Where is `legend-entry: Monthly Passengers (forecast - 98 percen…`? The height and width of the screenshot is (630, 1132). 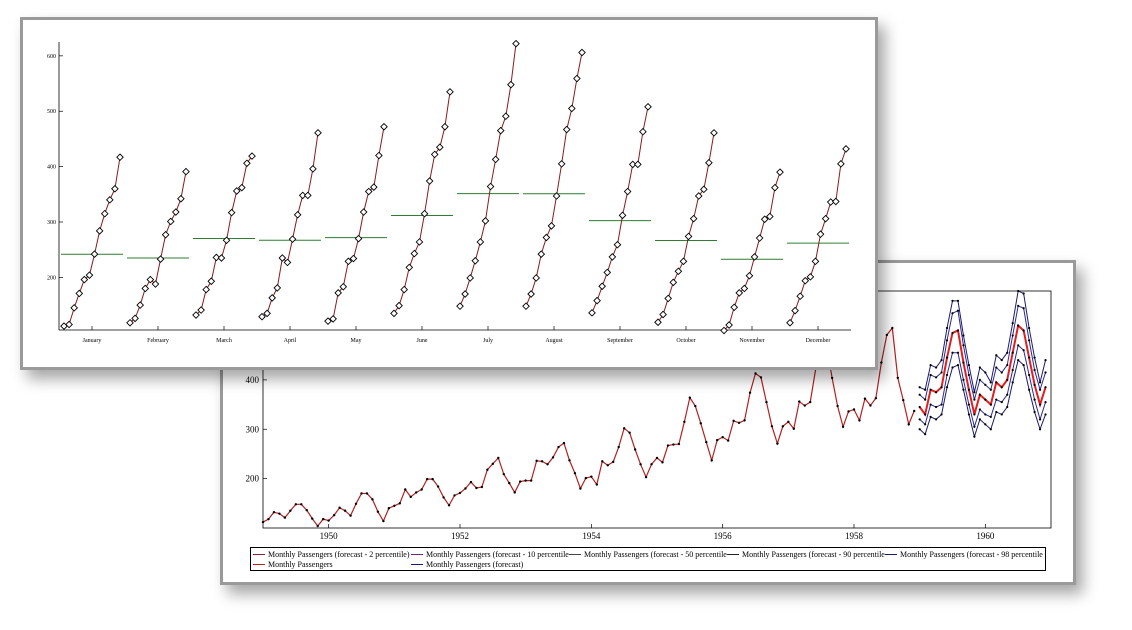 legend-entry: Monthly Passengers (forecast - 98 percen… is located at coordinates (964, 554).